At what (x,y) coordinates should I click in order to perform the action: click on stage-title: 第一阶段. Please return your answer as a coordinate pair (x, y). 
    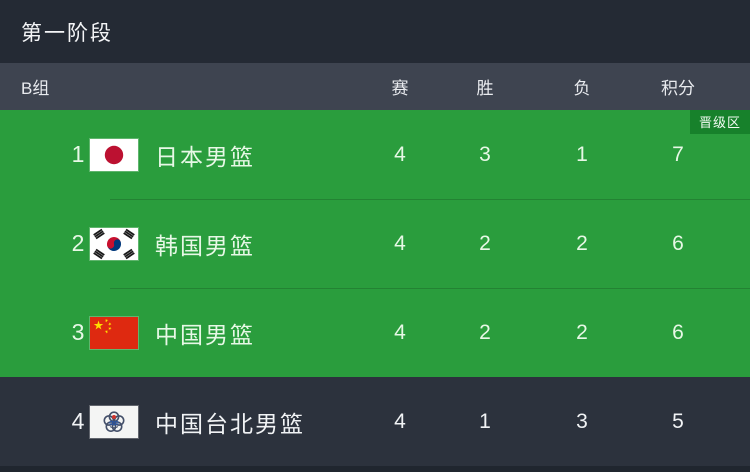
    Looking at the image, I should click on (67, 33).